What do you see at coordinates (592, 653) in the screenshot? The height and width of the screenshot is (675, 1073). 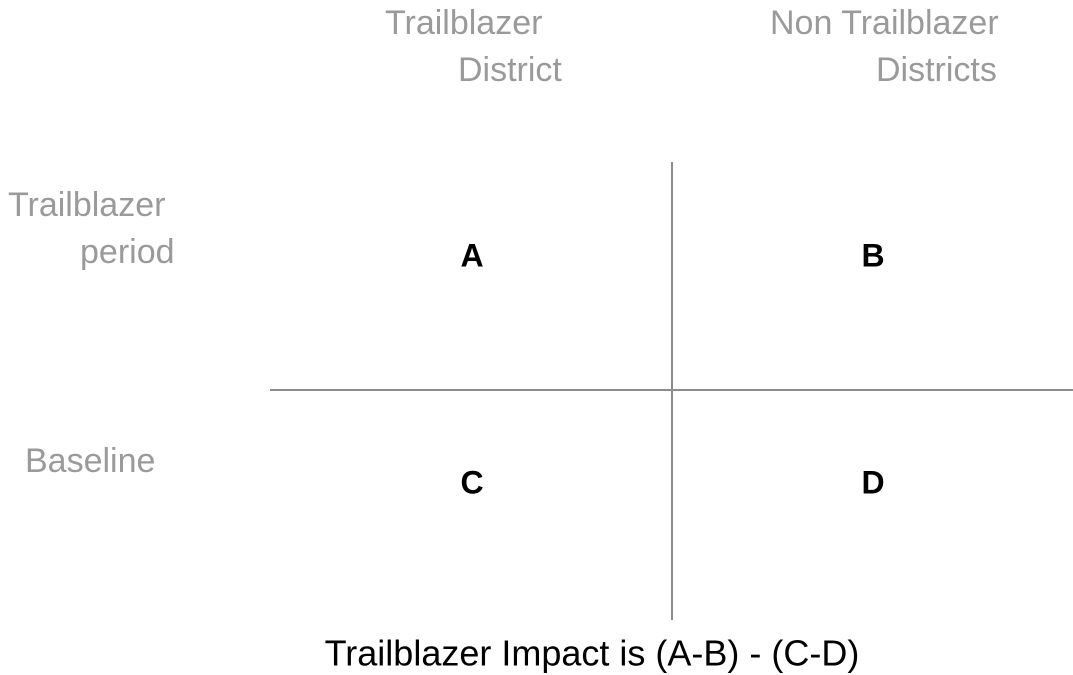 I see `footer: Trailblazer Impact is (A-B) - (C-D)` at bounding box center [592, 653].